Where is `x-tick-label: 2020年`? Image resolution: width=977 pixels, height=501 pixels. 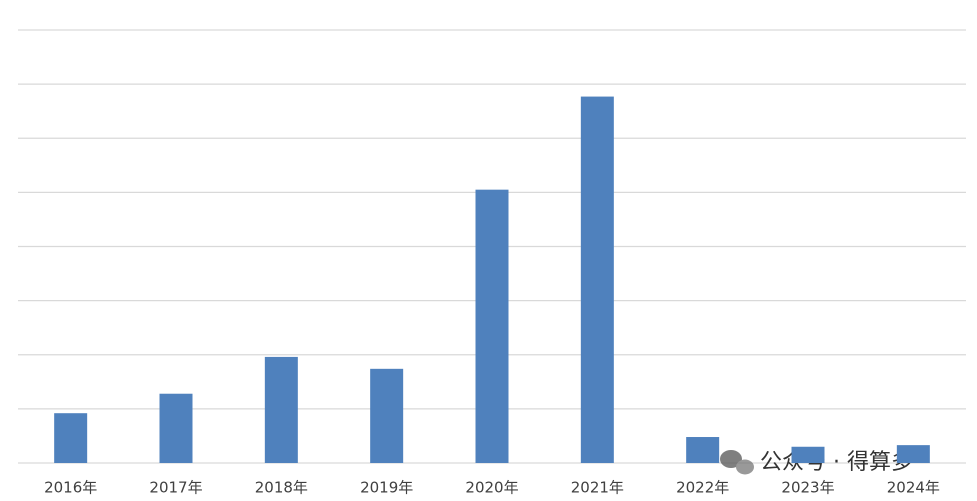 x-tick-label: 2020年 is located at coordinates (491, 488).